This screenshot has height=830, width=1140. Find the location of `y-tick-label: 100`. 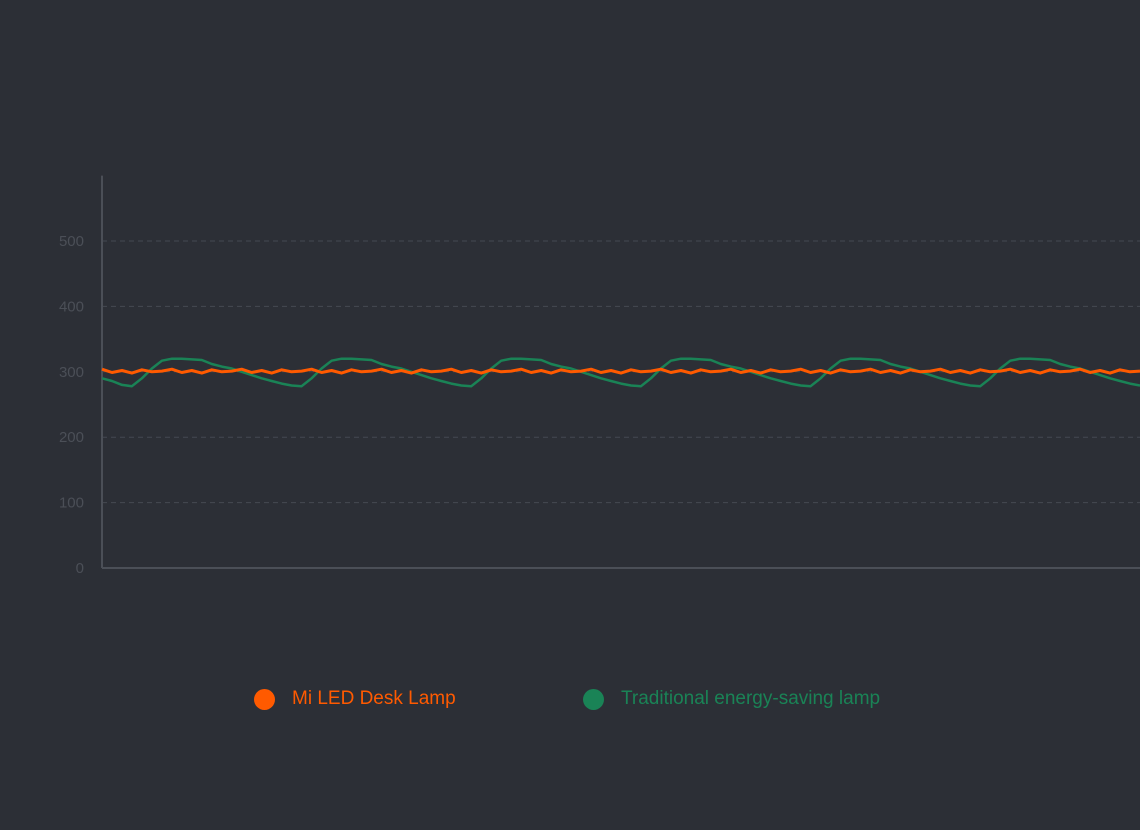

y-tick-label: 100 is located at coordinates (71, 503).